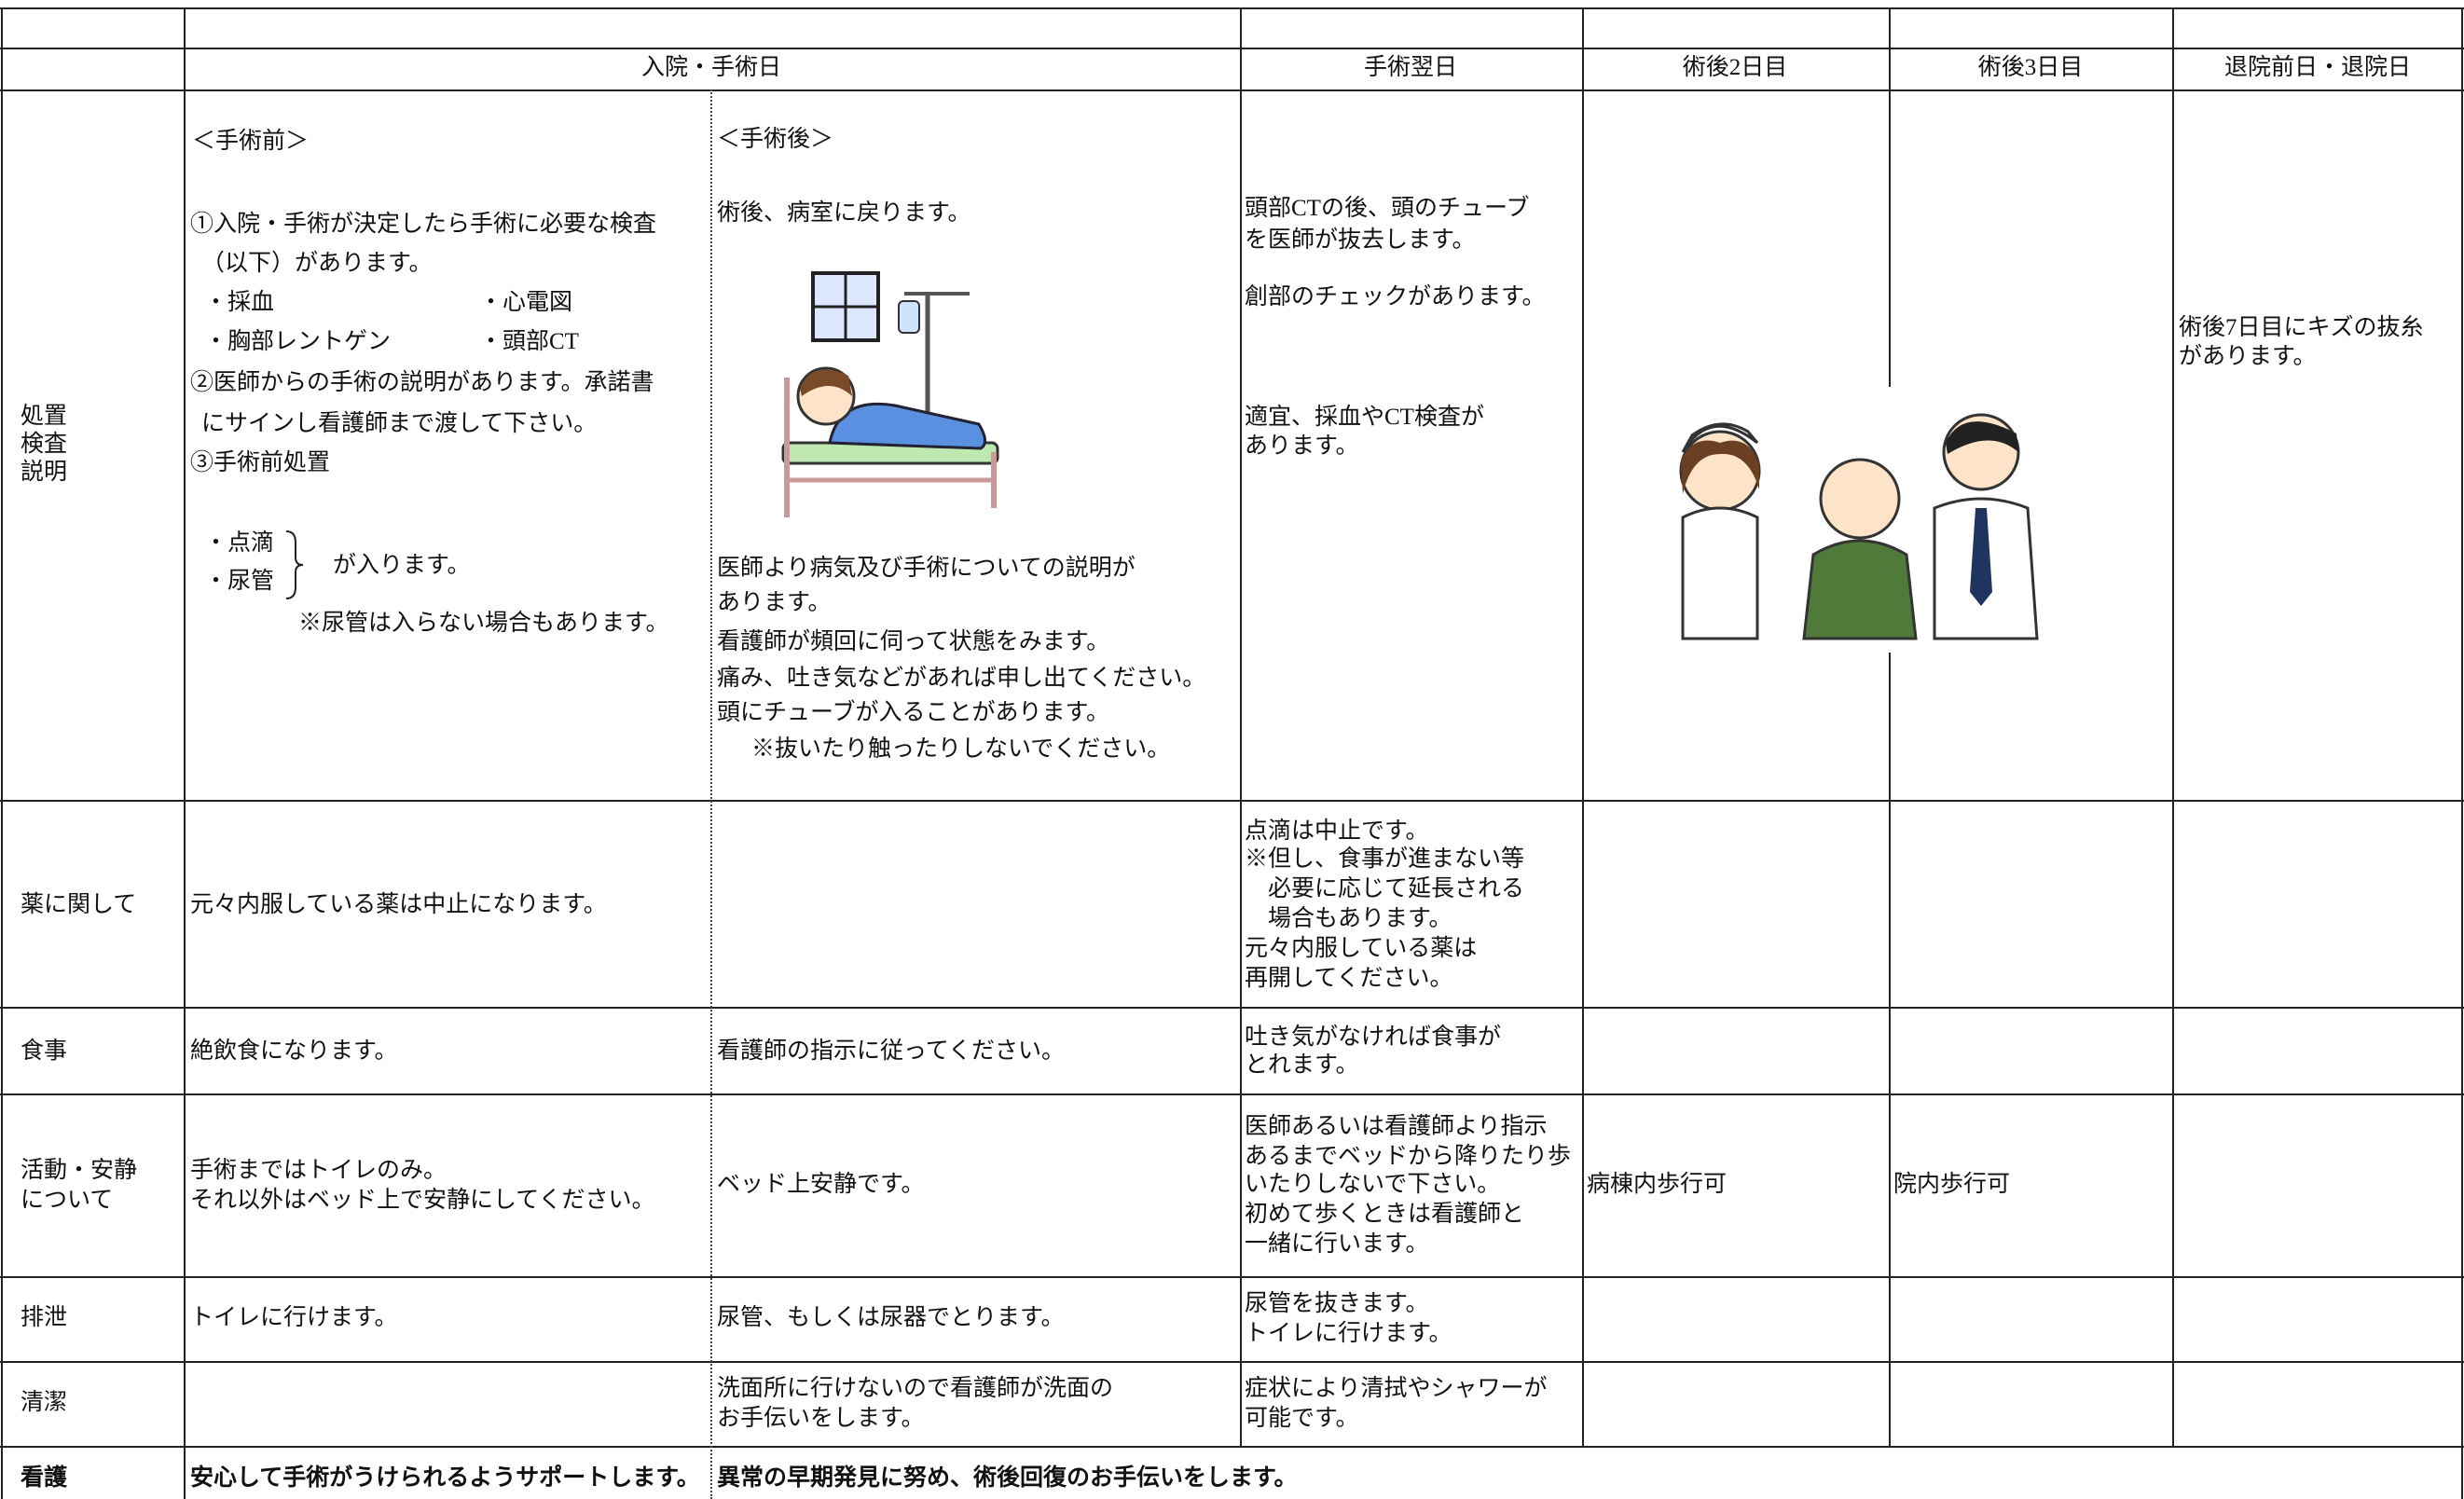 This screenshot has height=1499, width=2464. Describe the element at coordinates (914, 712) in the screenshot. I see `cell-text: 頭にチューブが入ることがあります。` at that location.